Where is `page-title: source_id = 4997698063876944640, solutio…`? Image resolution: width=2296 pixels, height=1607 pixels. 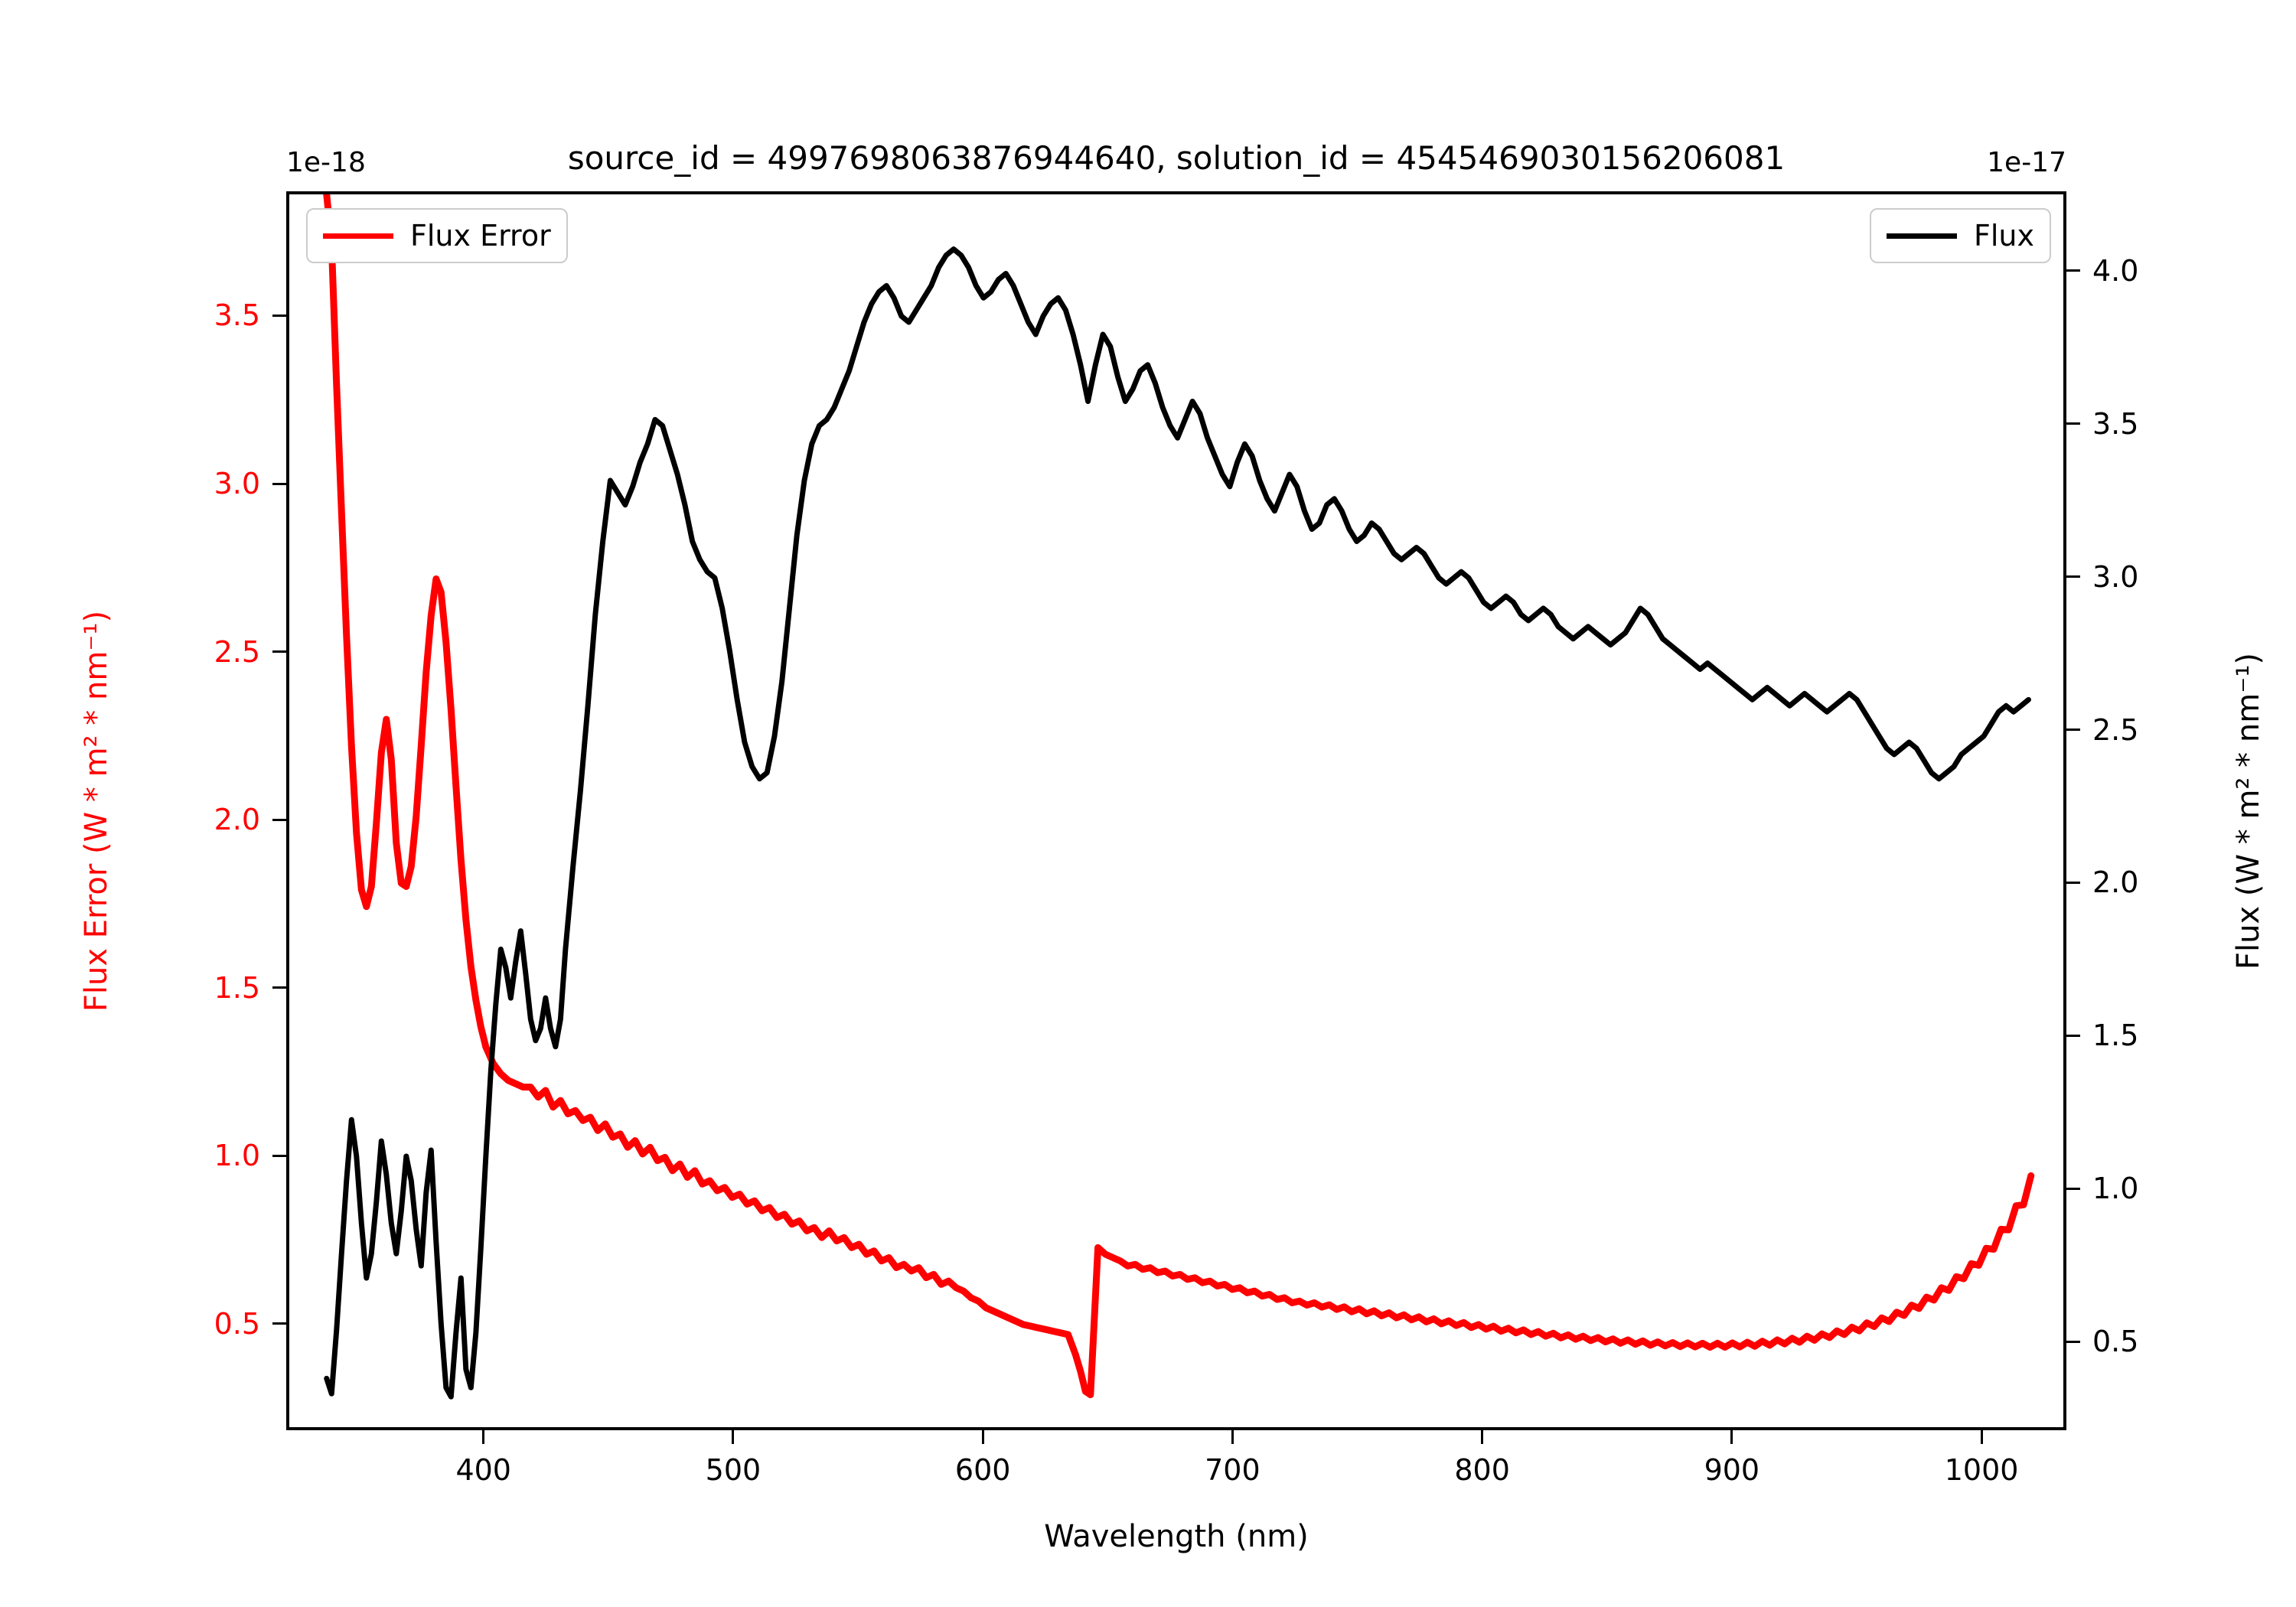
page-title: source_id = 4997698063876944640, solutio… is located at coordinates (1176, 158).